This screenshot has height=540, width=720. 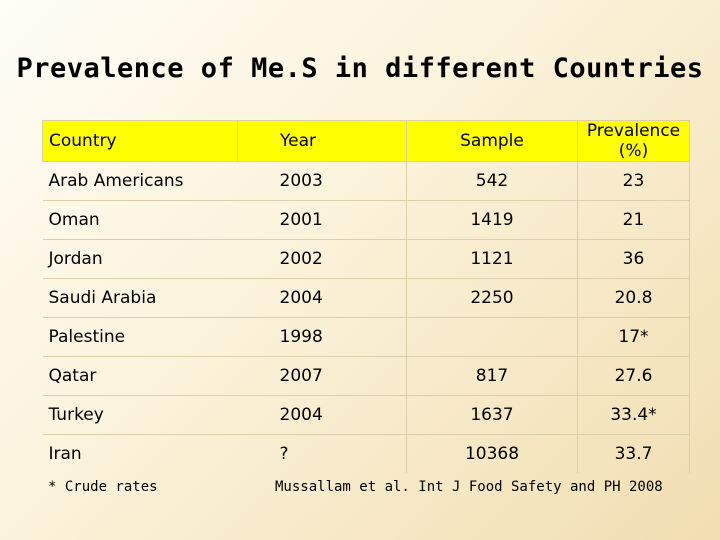 What do you see at coordinates (633, 141) in the screenshot?
I see `header-prevalence: Prevalence (%)` at bounding box center [633, 141].